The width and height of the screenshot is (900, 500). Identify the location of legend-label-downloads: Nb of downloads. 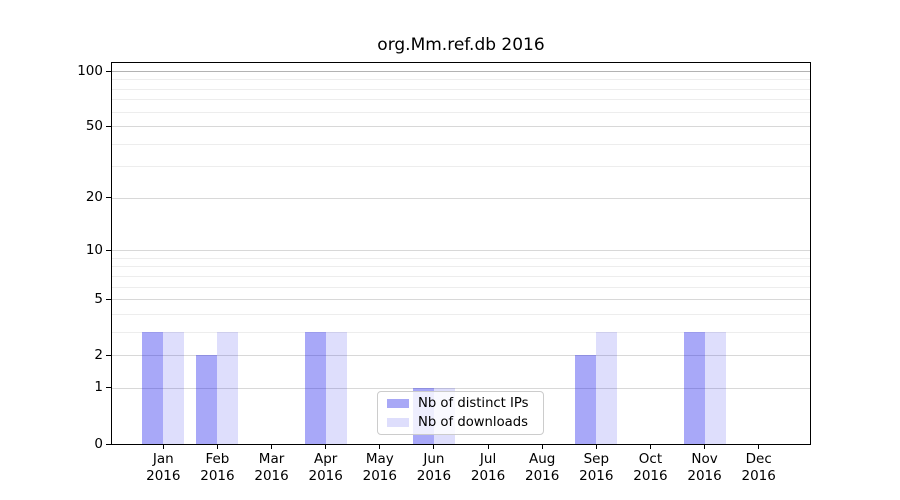
(473, 422).